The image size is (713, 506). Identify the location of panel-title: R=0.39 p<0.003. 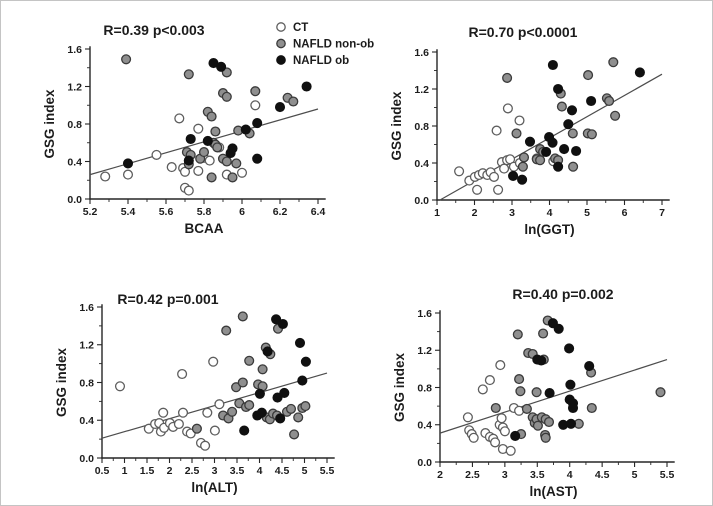
(153, 30).